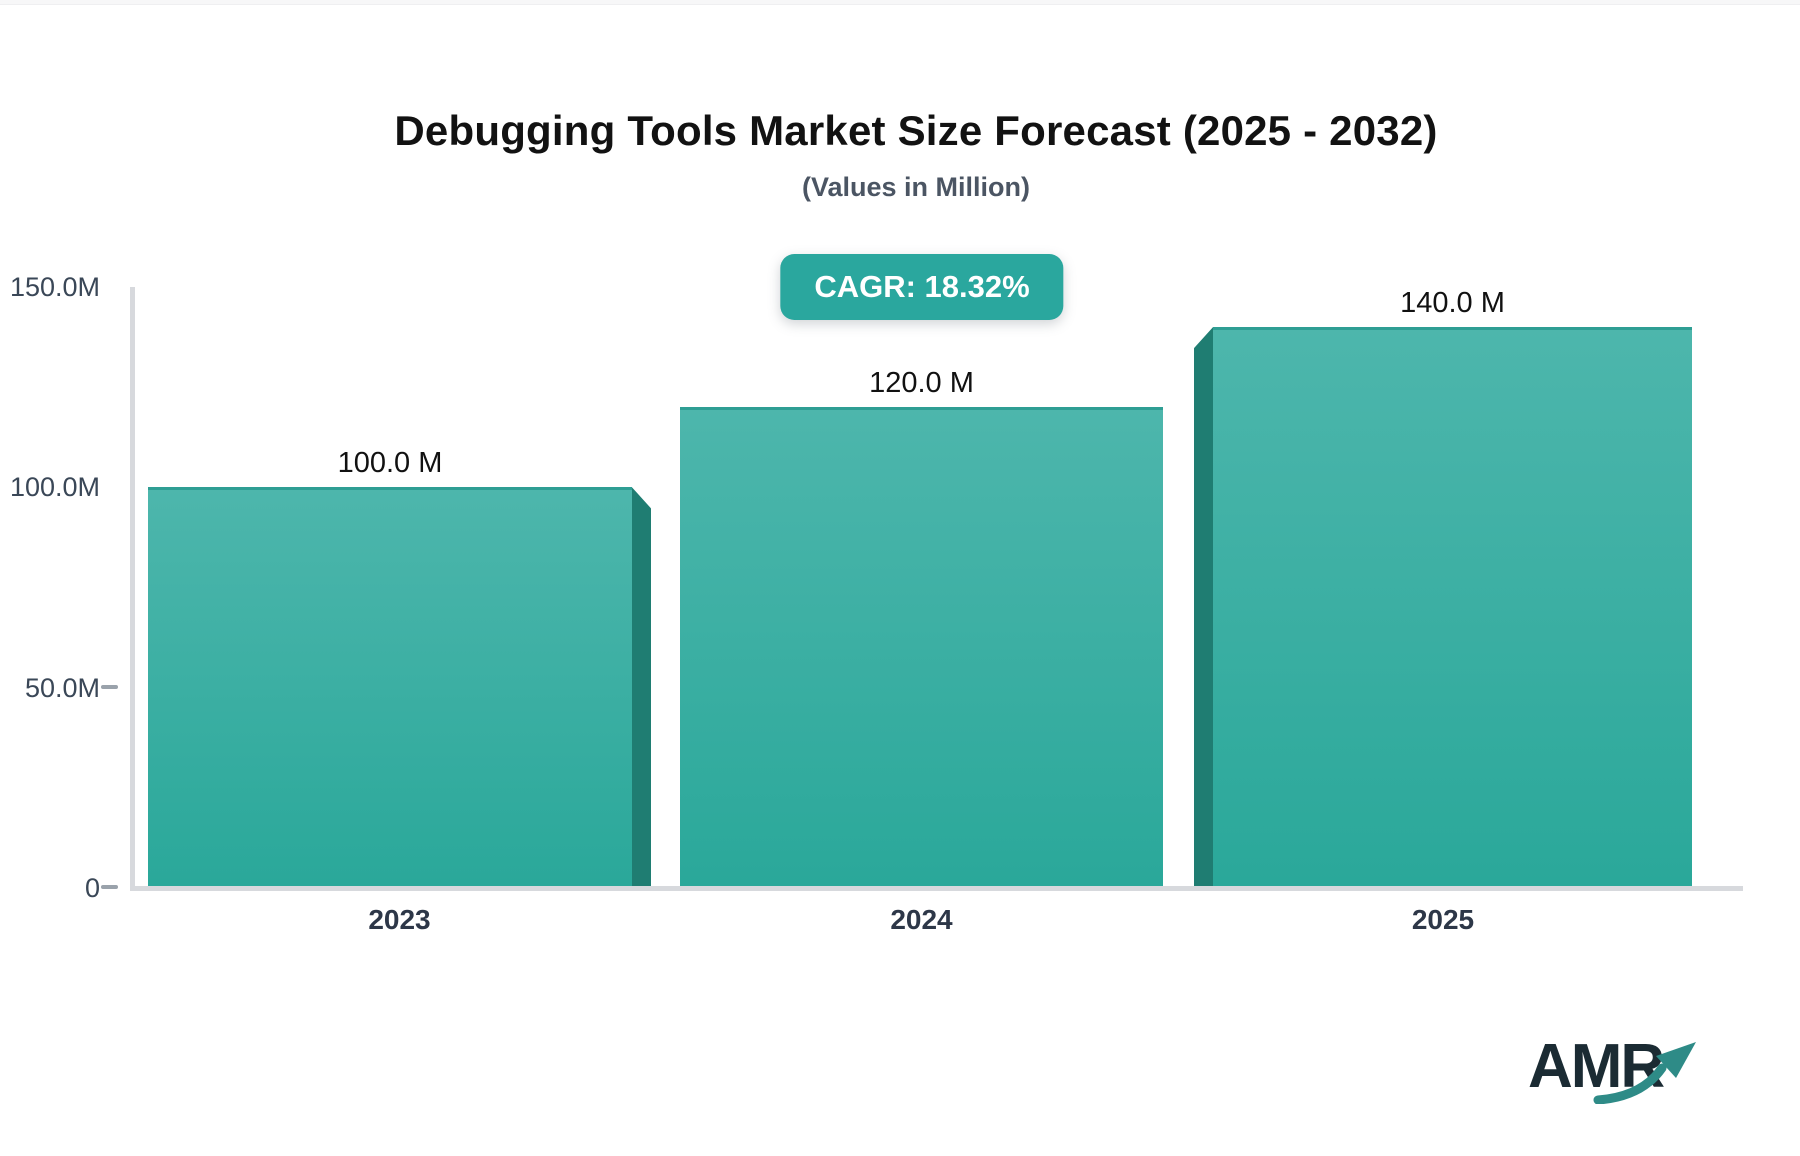 The image size is (1800, 1156). I want to click on cagr-badge-label: CAGR: 18.32%, so click(922, 286).